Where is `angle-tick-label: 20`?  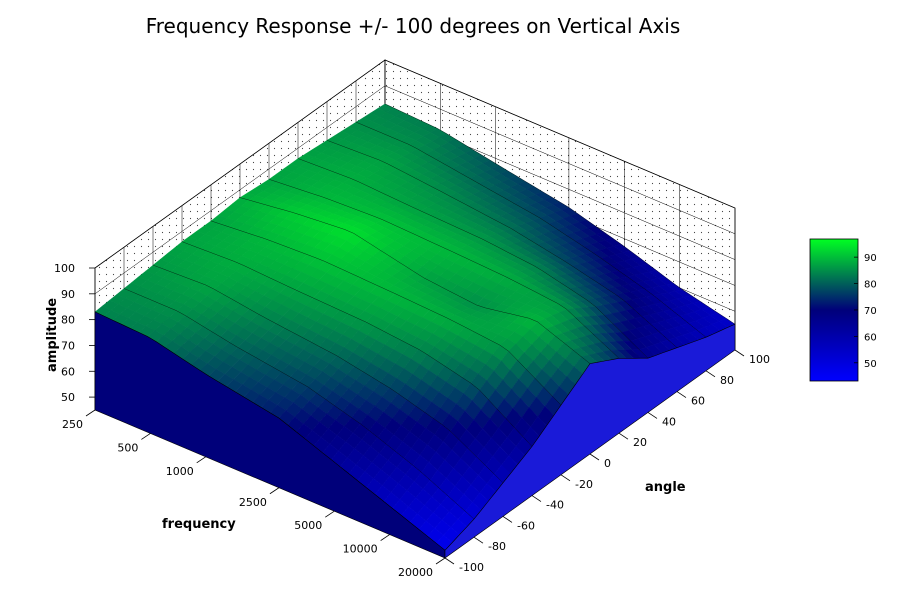 angle-tick-label: 20 is located at coordinates (640, 442).